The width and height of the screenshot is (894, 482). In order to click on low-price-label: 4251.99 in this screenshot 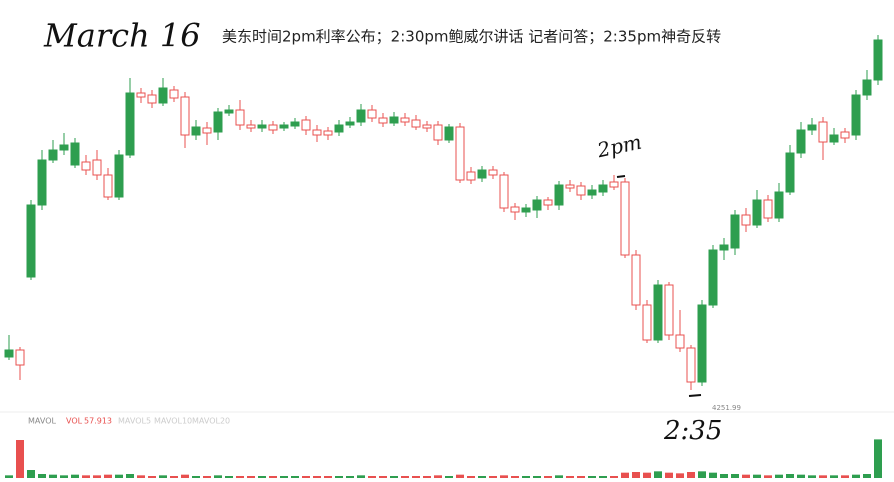, I will do `click(726, 408)`.